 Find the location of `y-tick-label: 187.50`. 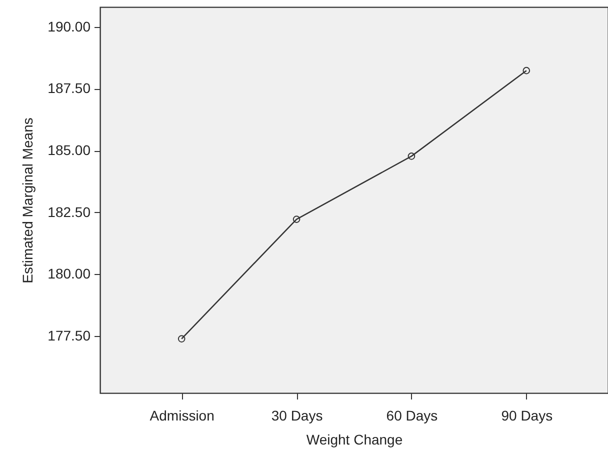

y-tick-label: 187.50 is located at coordinates (69, 88).